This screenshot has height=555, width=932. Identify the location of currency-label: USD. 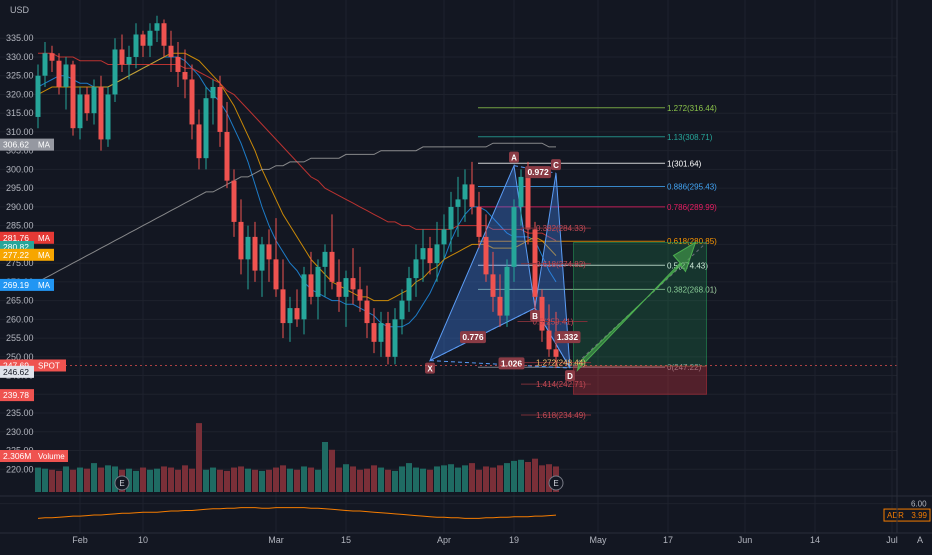
(20, 10).